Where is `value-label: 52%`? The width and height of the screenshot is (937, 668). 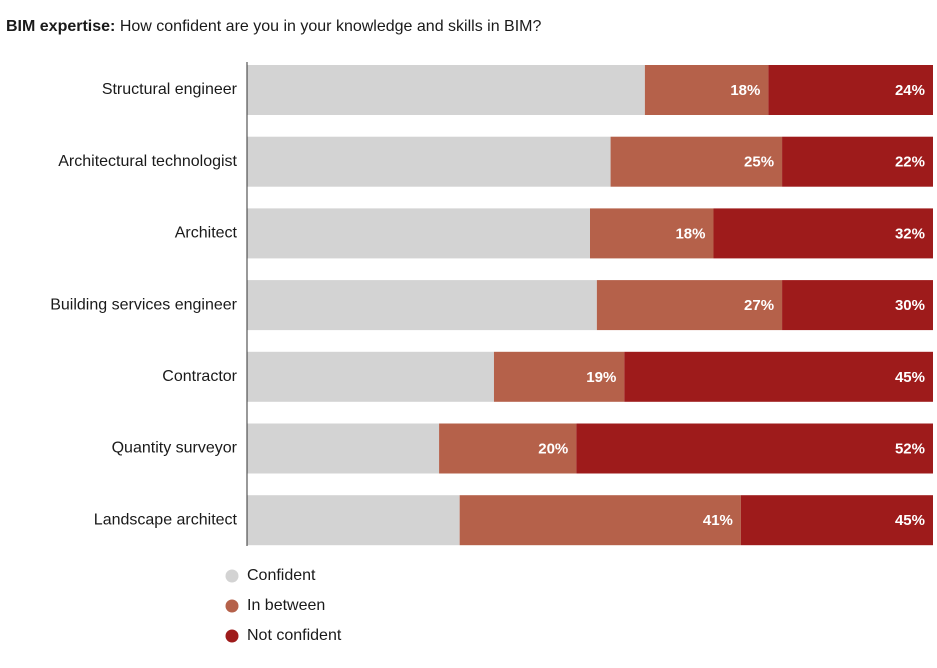
value-label: 52% is located at coordinates (910, 448).